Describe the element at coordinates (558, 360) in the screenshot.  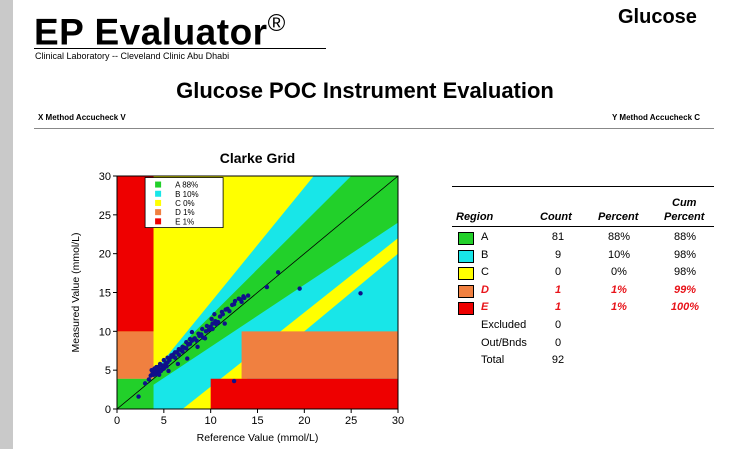
I see `summary-value: 92` at that location.